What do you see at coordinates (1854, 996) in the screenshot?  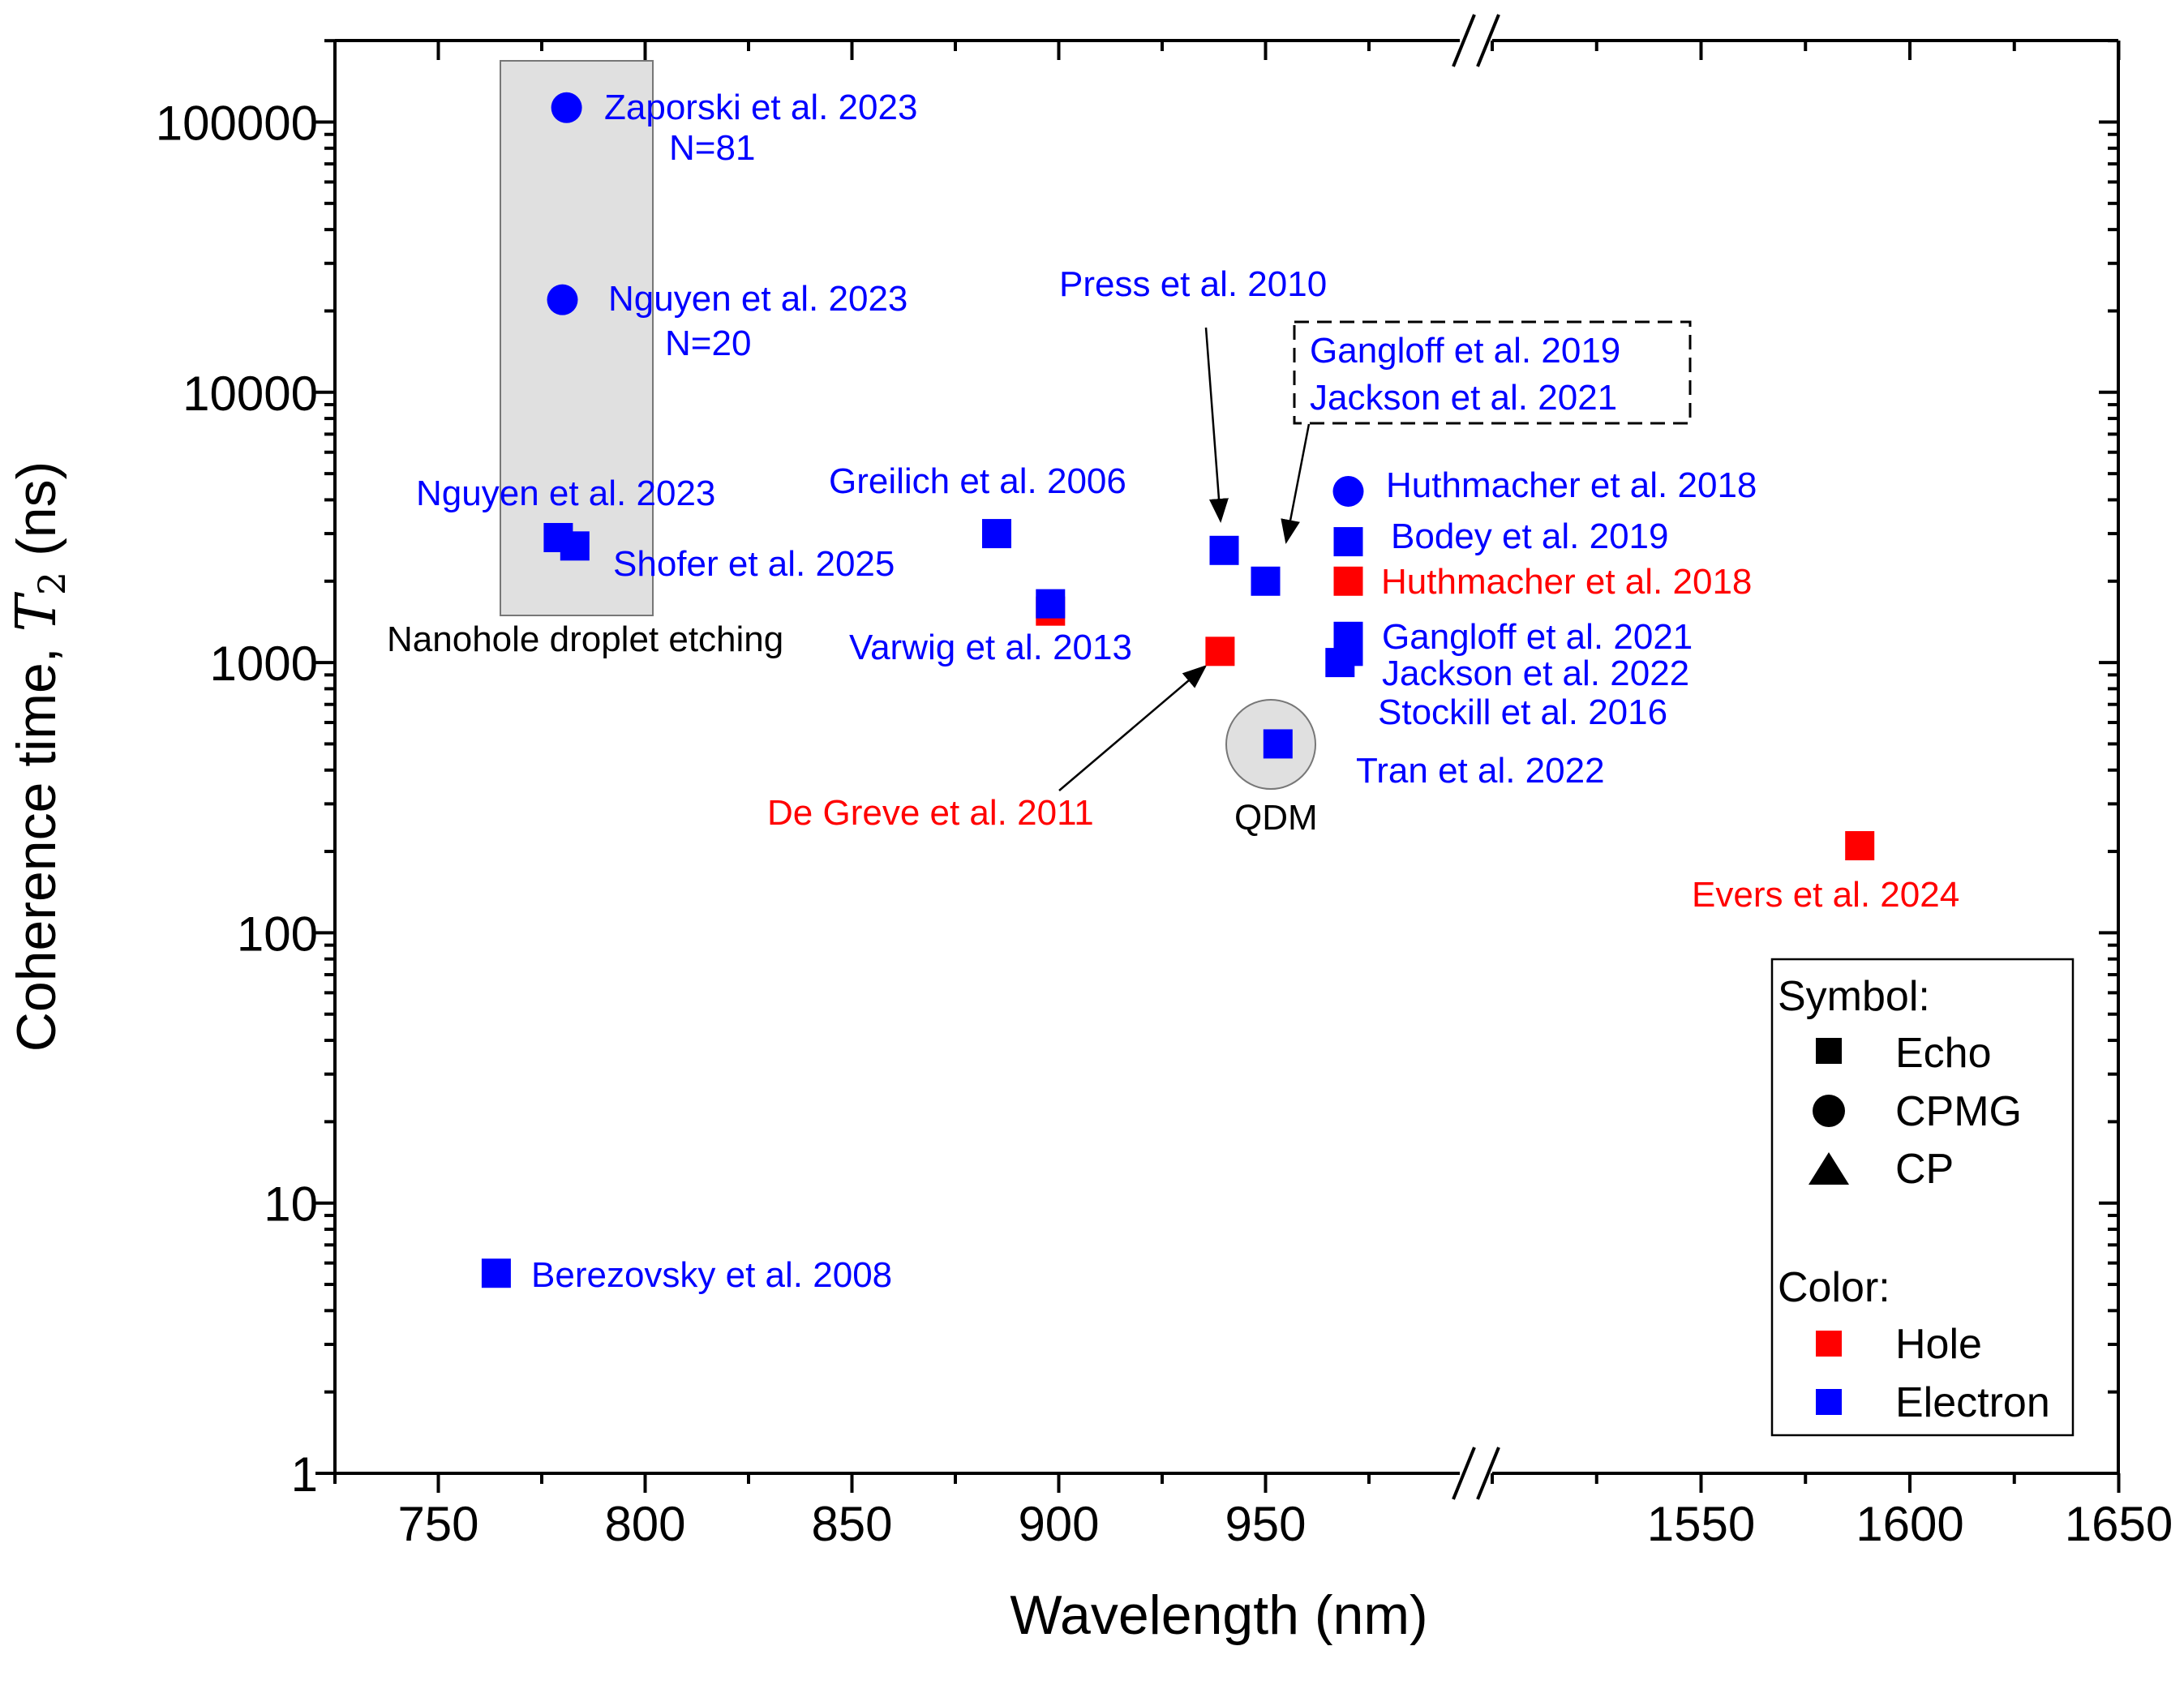 I see `legend-symbol-title: Symbol:` at bounding box center [1854, 996].